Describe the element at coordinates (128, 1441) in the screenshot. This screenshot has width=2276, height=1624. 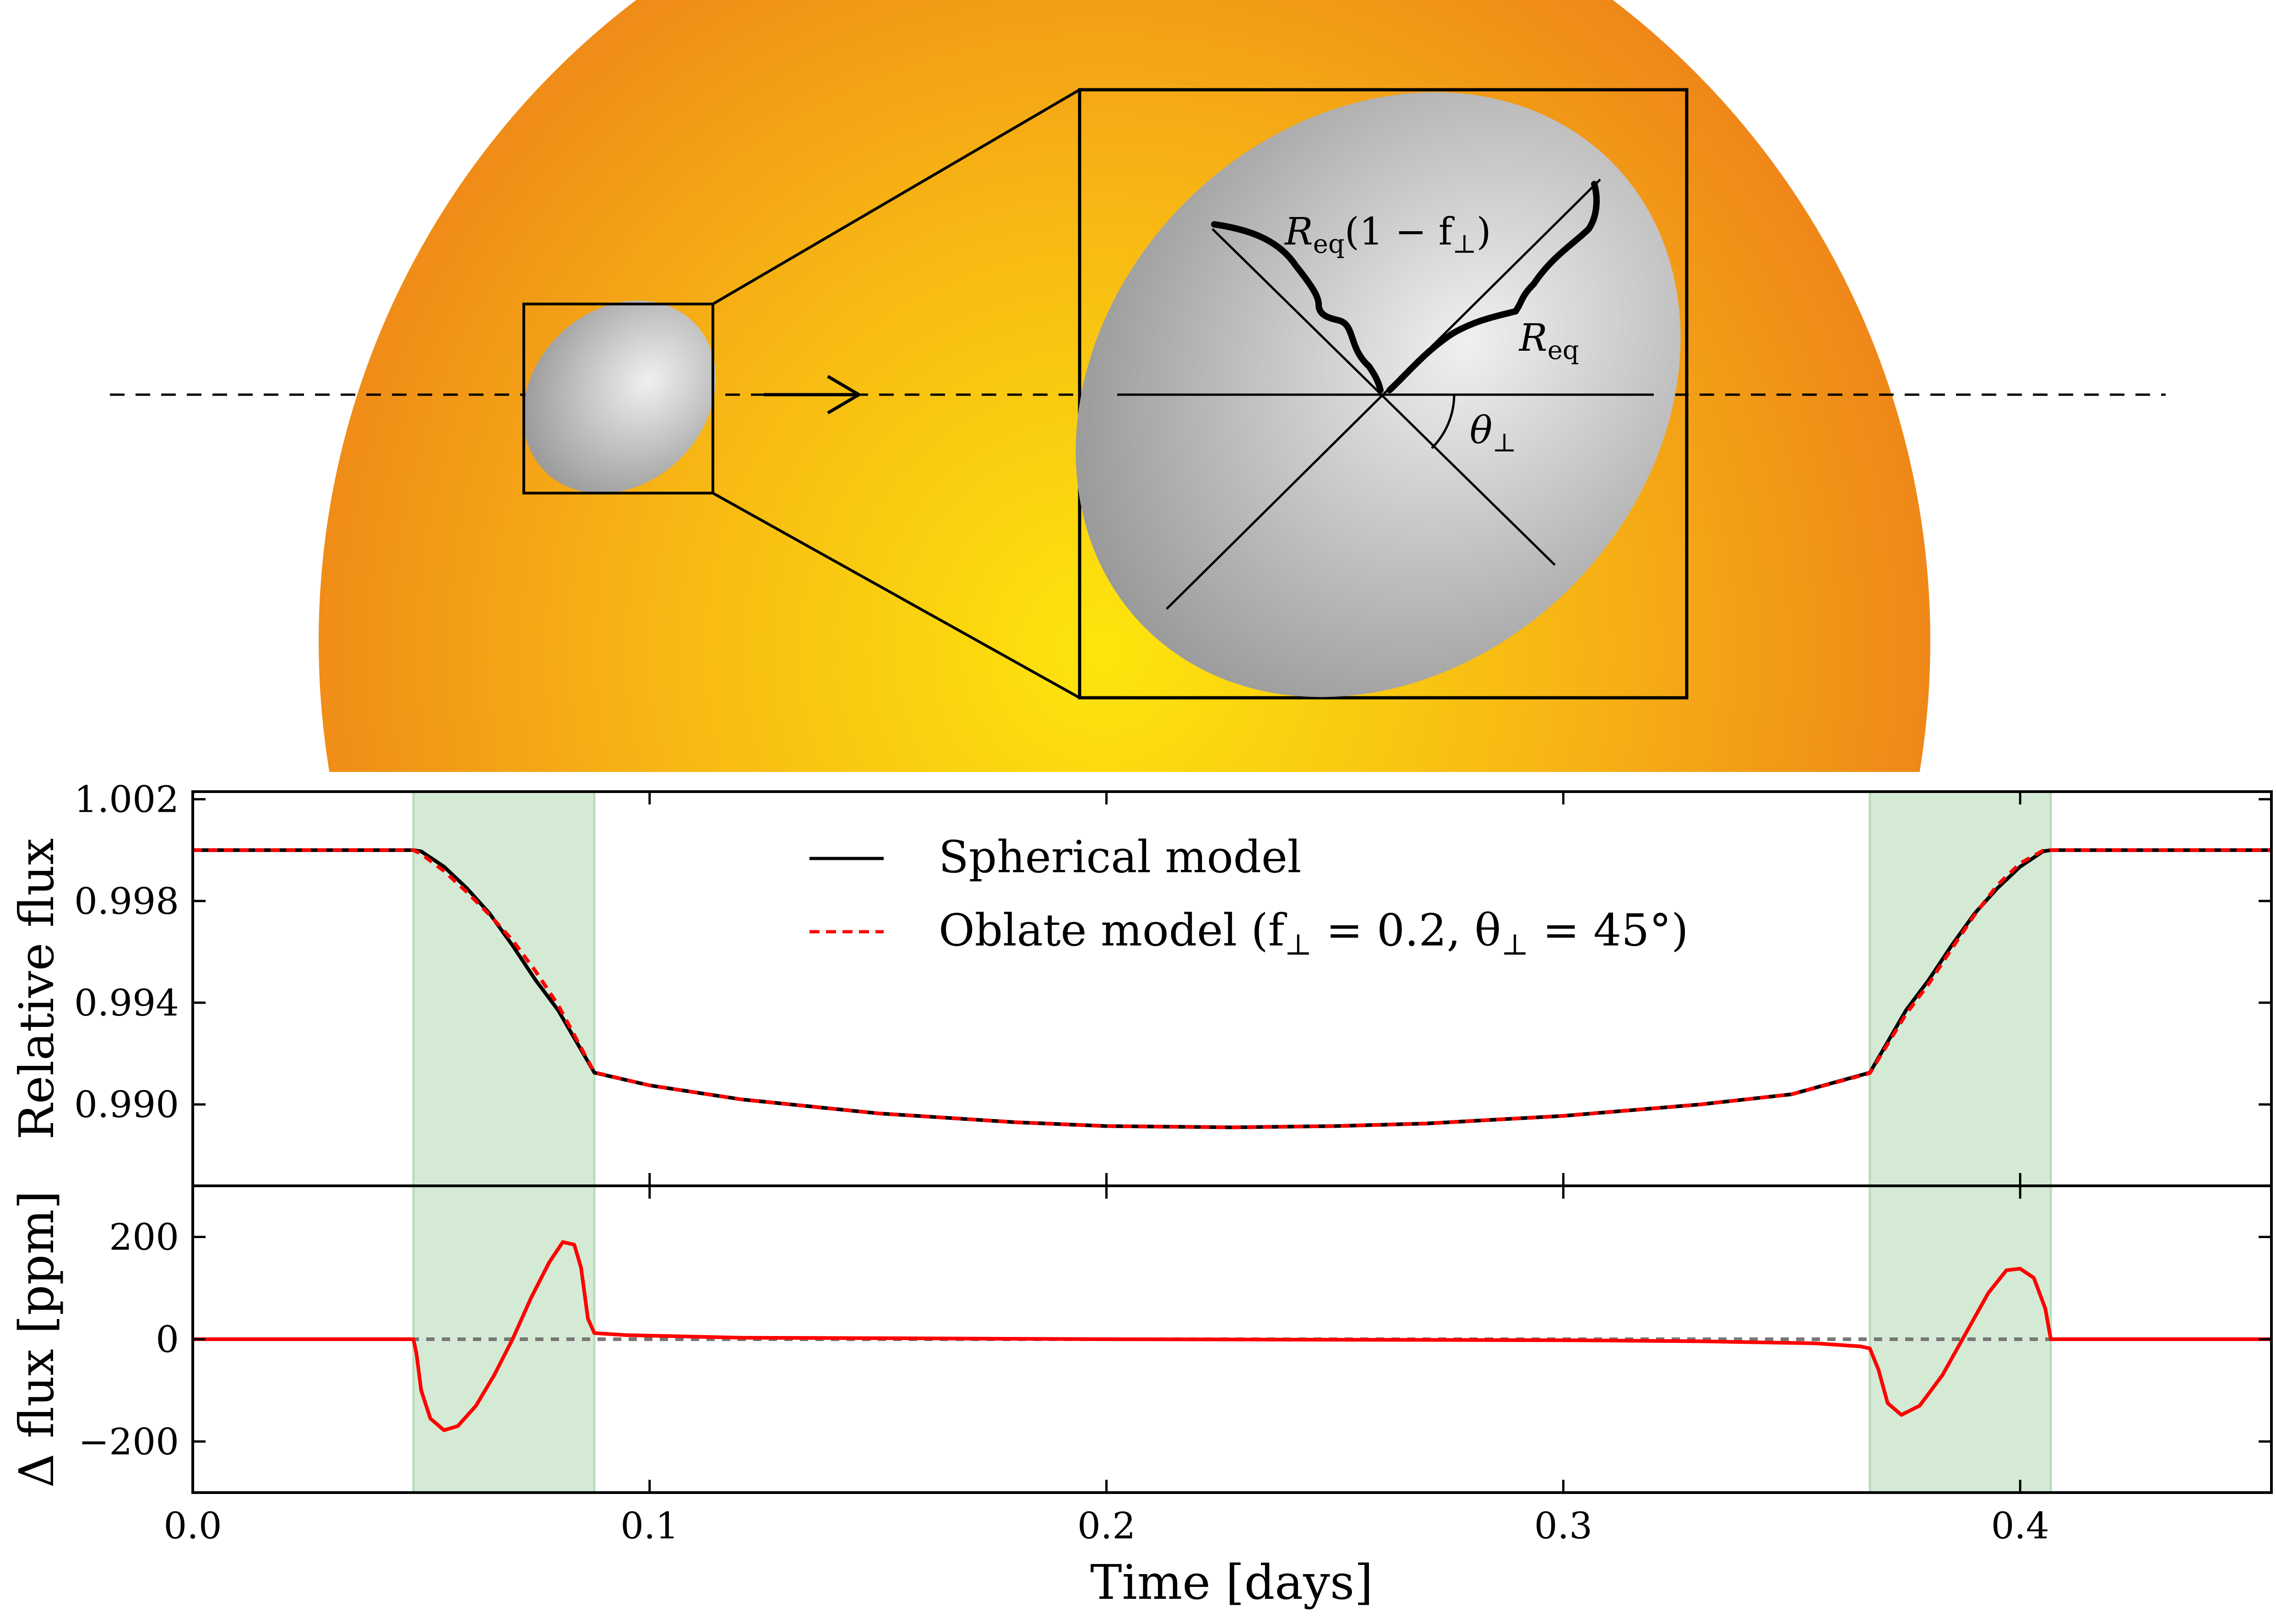
I see `bottom-ytick-label: −200` at that location.